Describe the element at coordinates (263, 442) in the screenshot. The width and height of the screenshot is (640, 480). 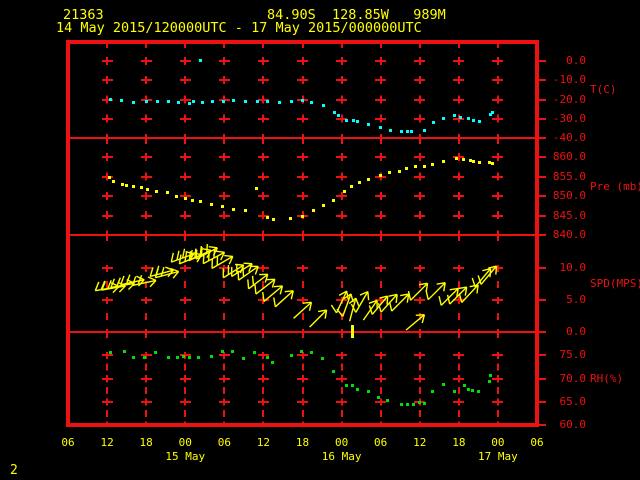
I see `x-tick-label: 12` at that location.